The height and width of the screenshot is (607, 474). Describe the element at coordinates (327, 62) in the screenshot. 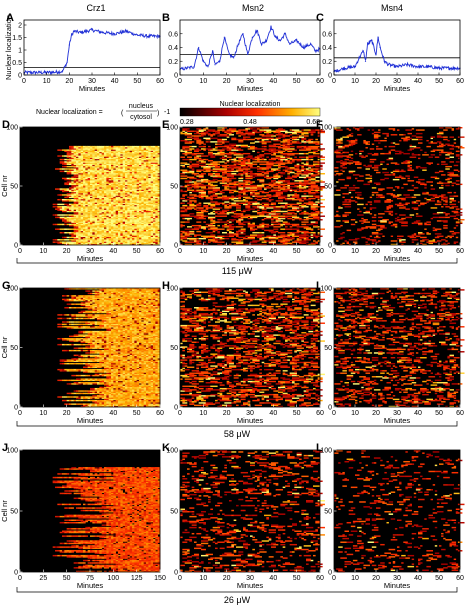

I see `y-tick-label: 0.2` at that location.